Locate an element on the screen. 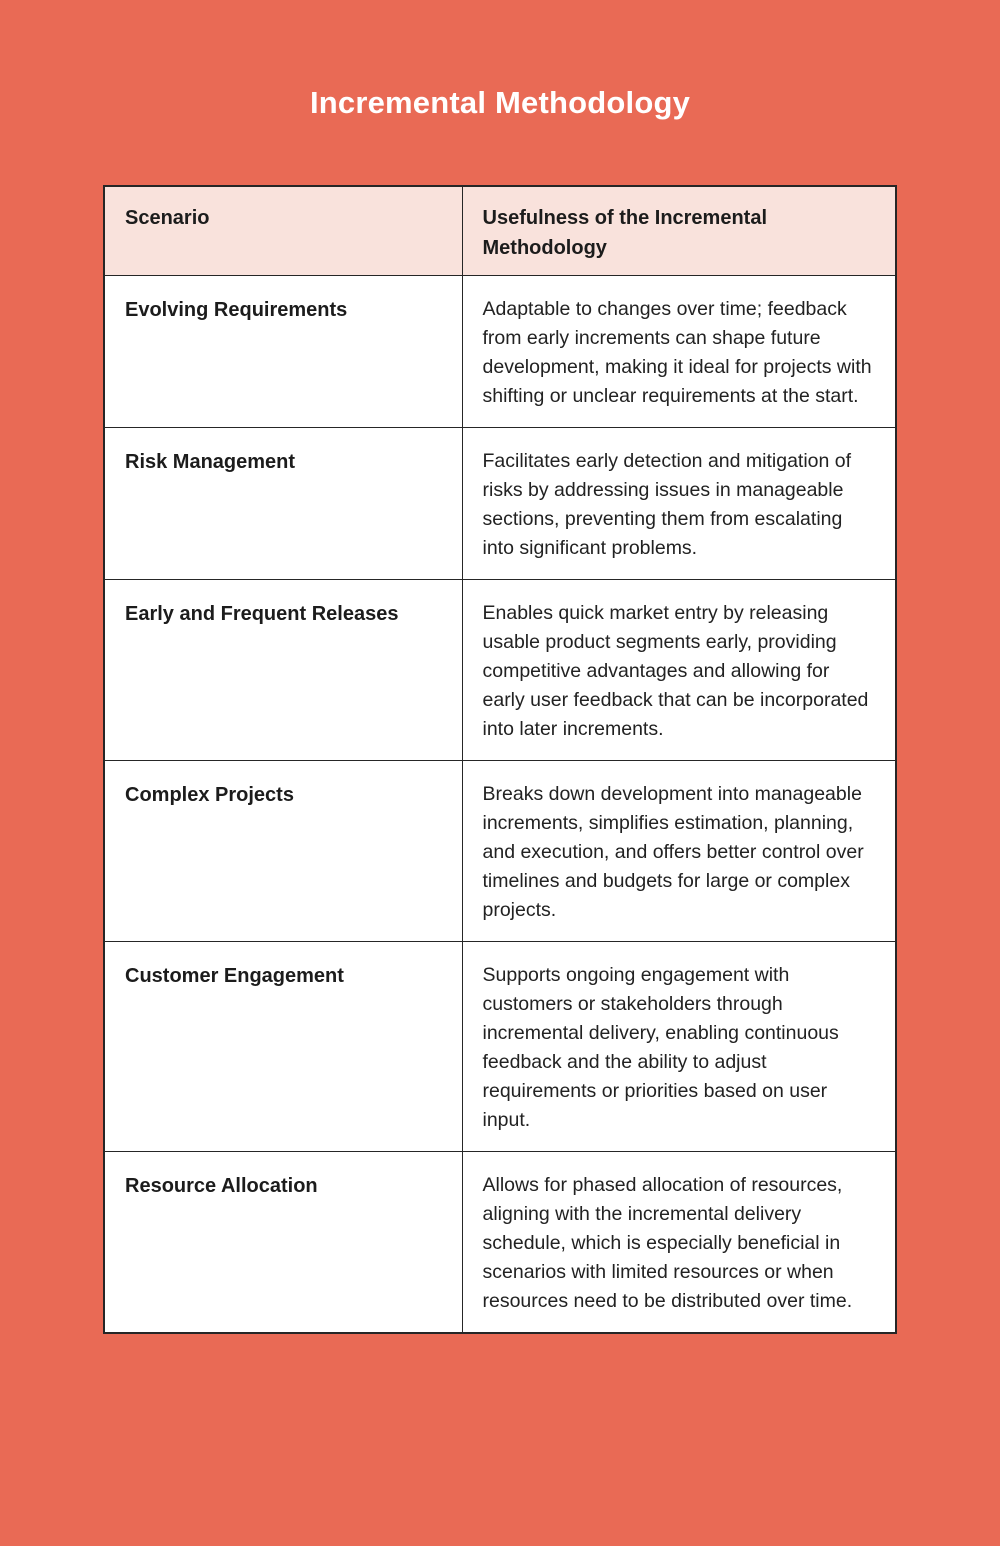 The image size is (1000, 1546). scenario-cell: Early and Frequent Releases is located at coordinates (283, 670).